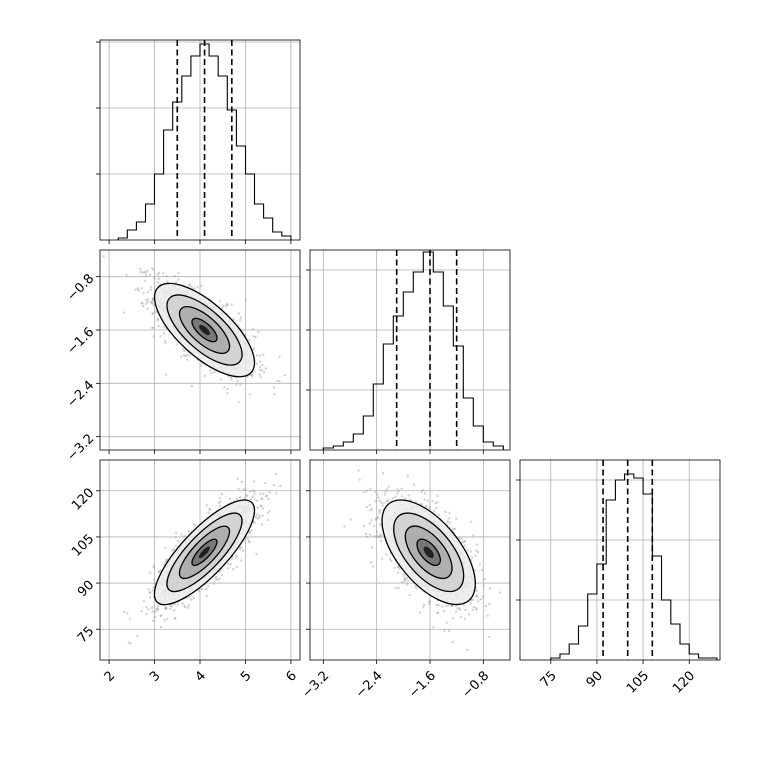  I want to click on xtick-label-param-0-4: 6, so click(291, 676).